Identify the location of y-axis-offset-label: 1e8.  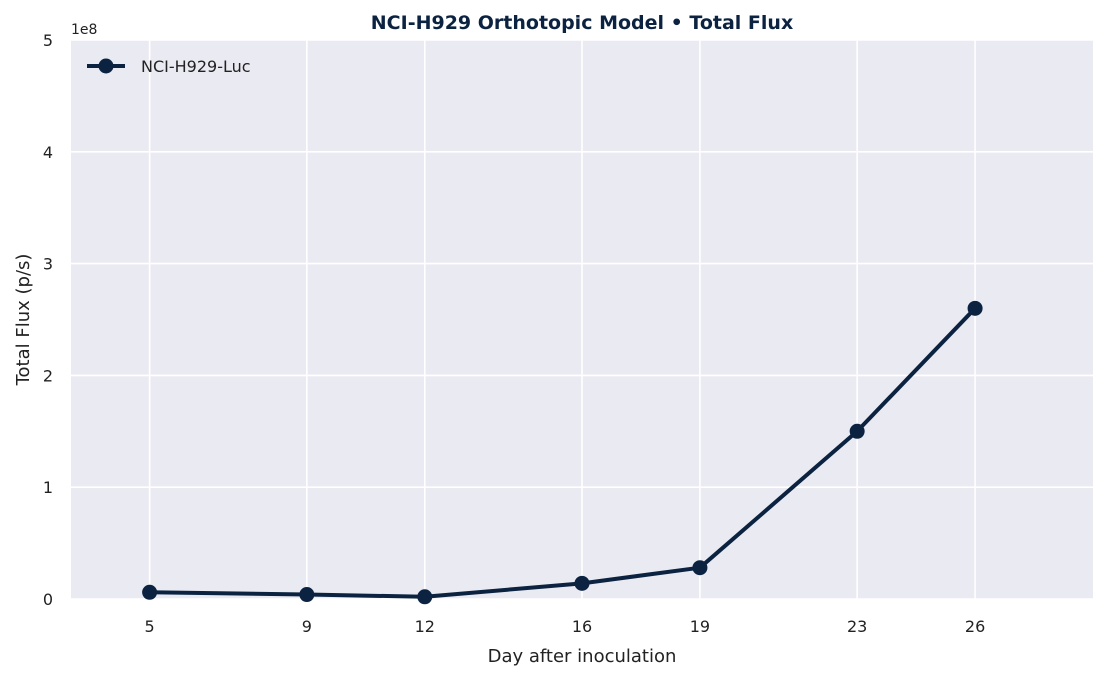
(84, 30).